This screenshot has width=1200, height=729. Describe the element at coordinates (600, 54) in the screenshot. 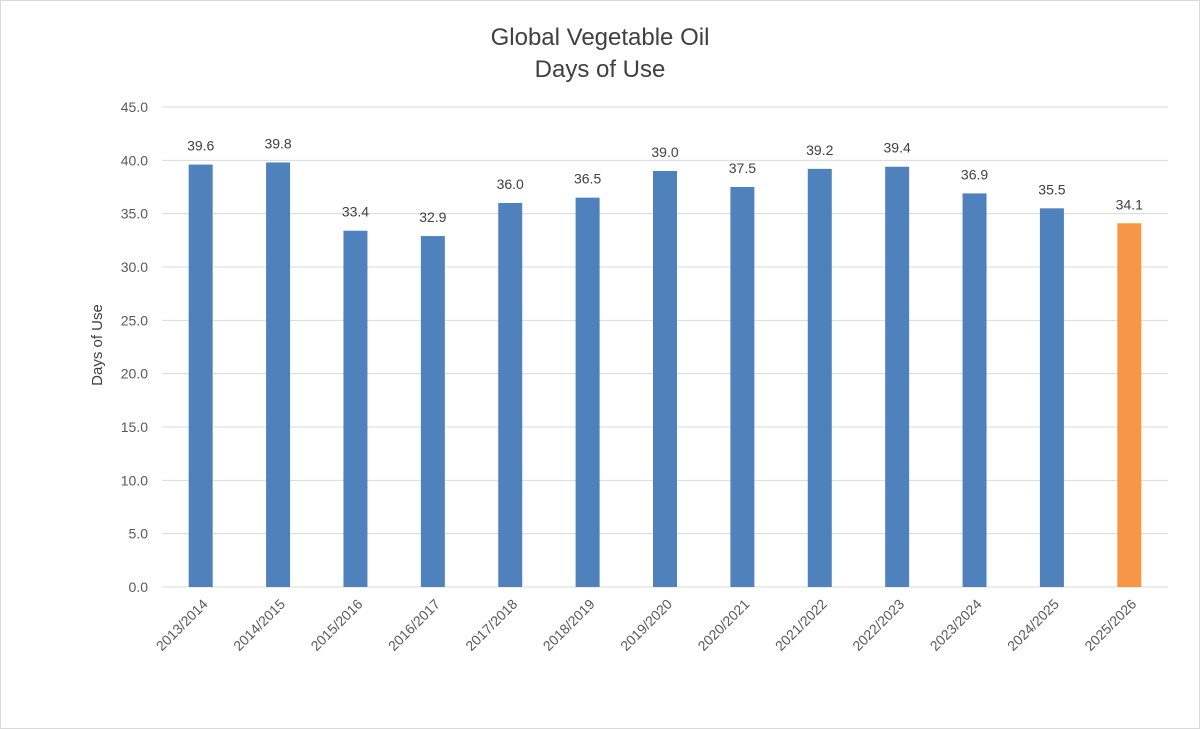

I see `chart-title-block: Global Vegetable Oil Days of Use` at that location.